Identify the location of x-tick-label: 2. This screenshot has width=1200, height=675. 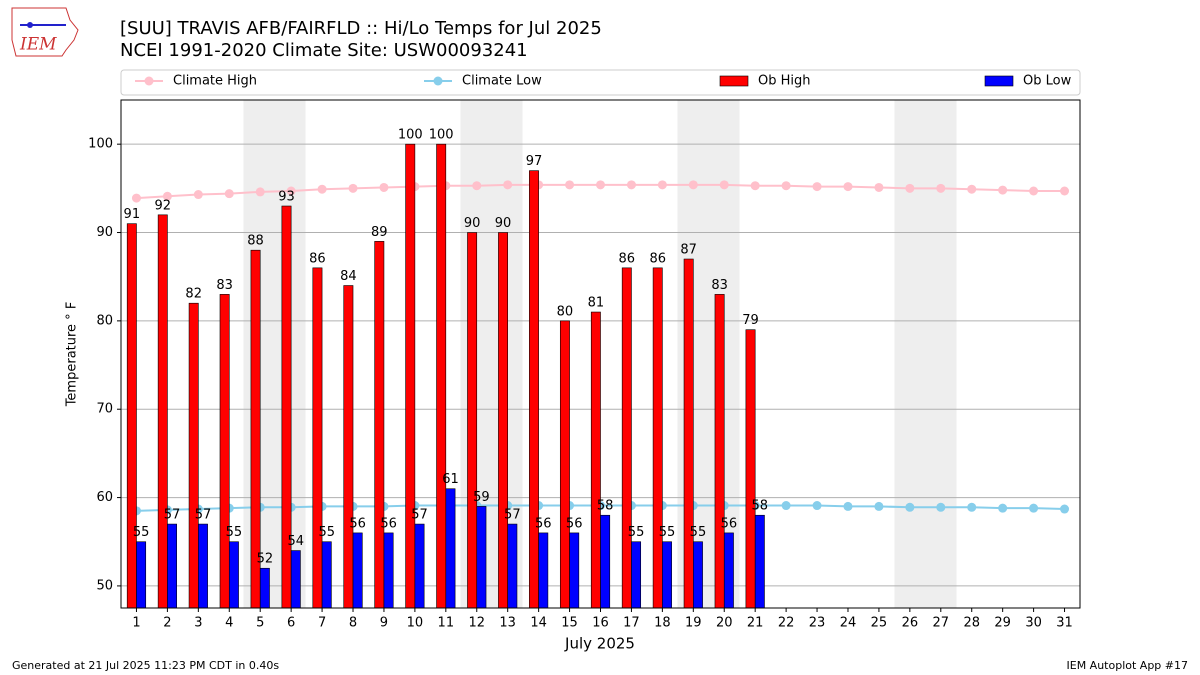
(167, 623).